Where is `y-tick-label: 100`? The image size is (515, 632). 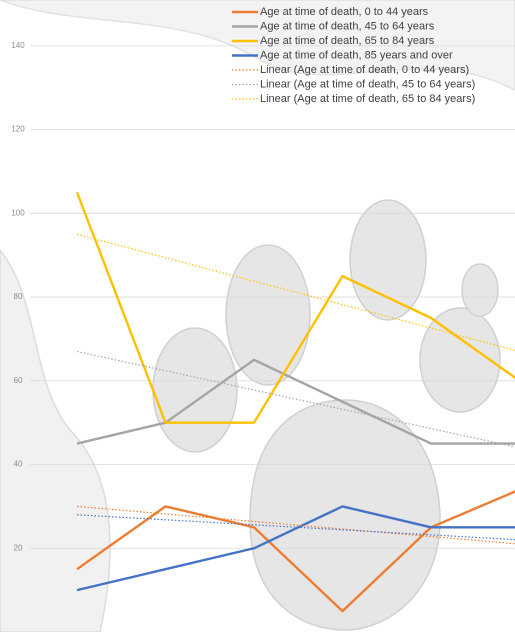 y-tick-label: 100 is located at coordinates (18, 212).